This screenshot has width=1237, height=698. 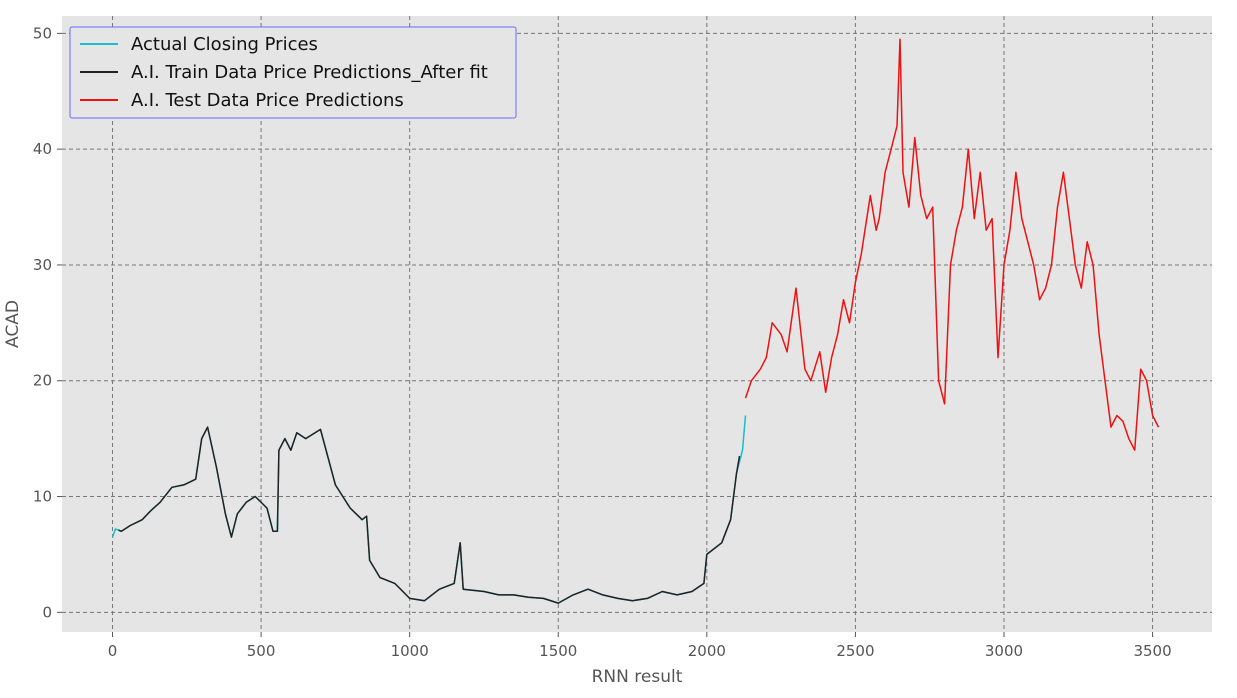 What do you see at coordinates (42, 149) in the screenshot?
I see `y-tick-label: 40` at bounding box center [42, 149].